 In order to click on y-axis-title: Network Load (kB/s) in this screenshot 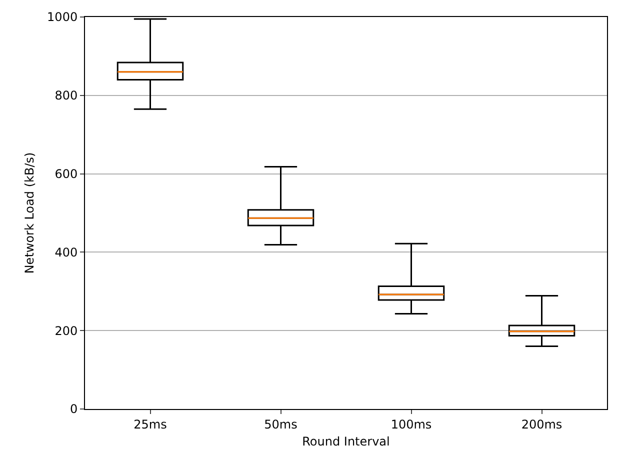, I will do `click(29, 213)`.